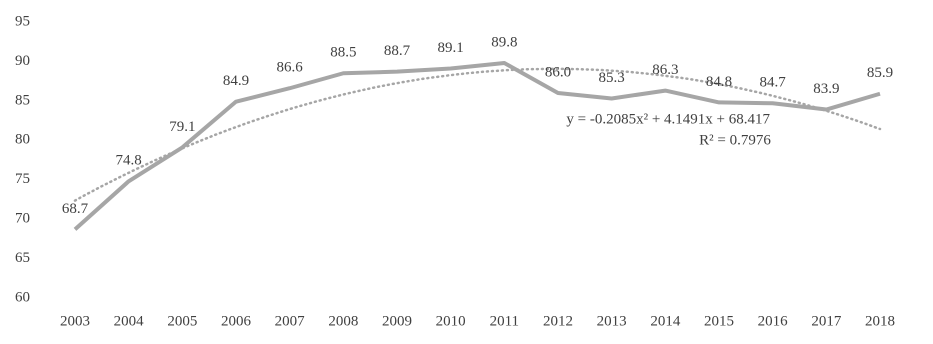  What do you see at coordinates (826, 321) in the screenshot?
I see `x-tick-label: 2017` at bounding box center [826, 321].